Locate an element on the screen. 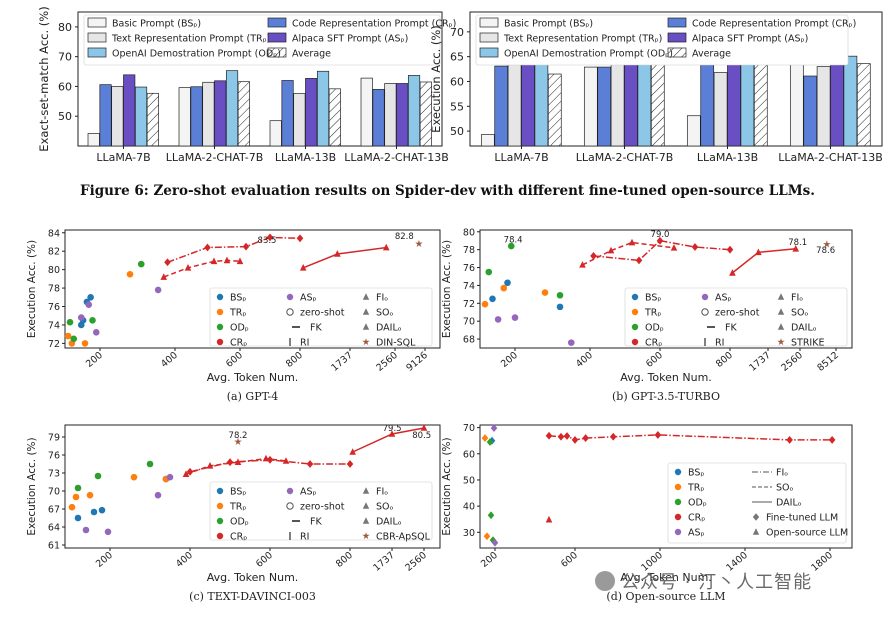 This screenshot has height=618, width=895. x-tick-label: LLaMA-2-CHAT-7B is located at coordinates (625, 157).